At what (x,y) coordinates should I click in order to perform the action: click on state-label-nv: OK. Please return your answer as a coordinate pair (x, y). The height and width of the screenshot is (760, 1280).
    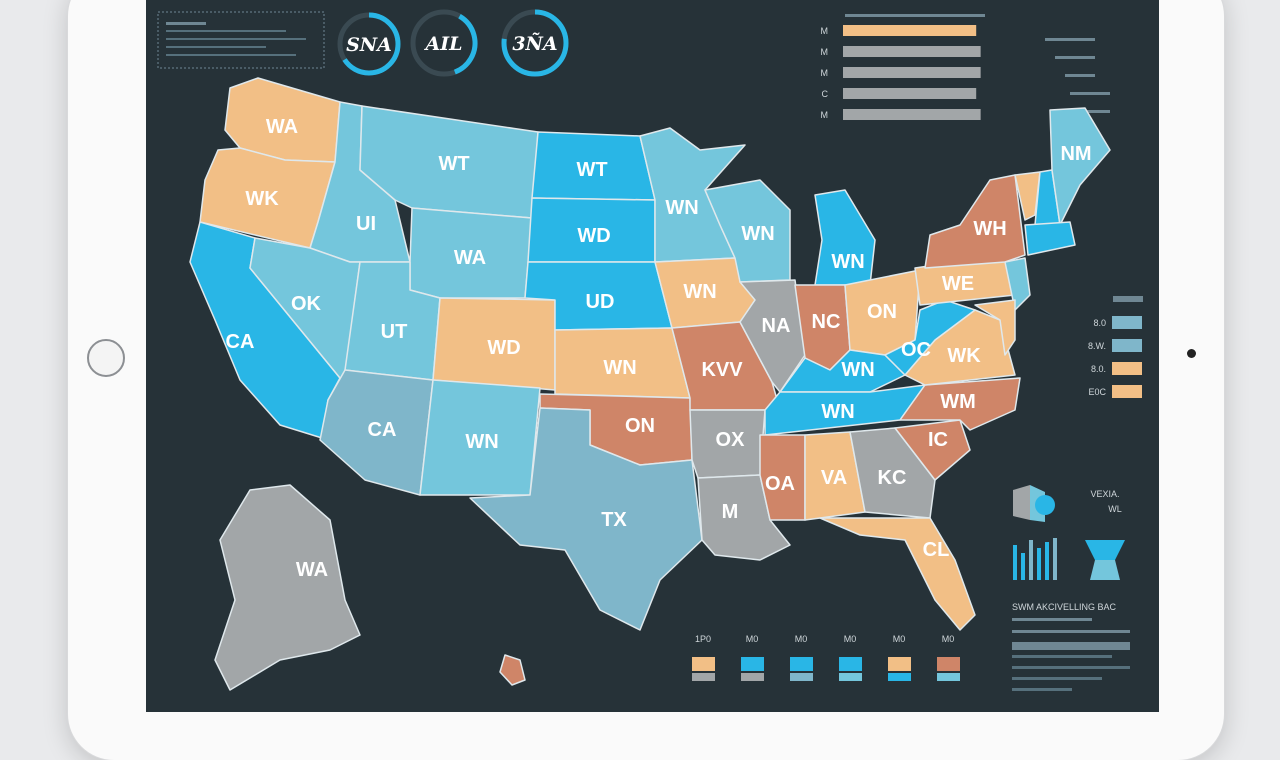
    Looking at the image, I should click on (306, 304).